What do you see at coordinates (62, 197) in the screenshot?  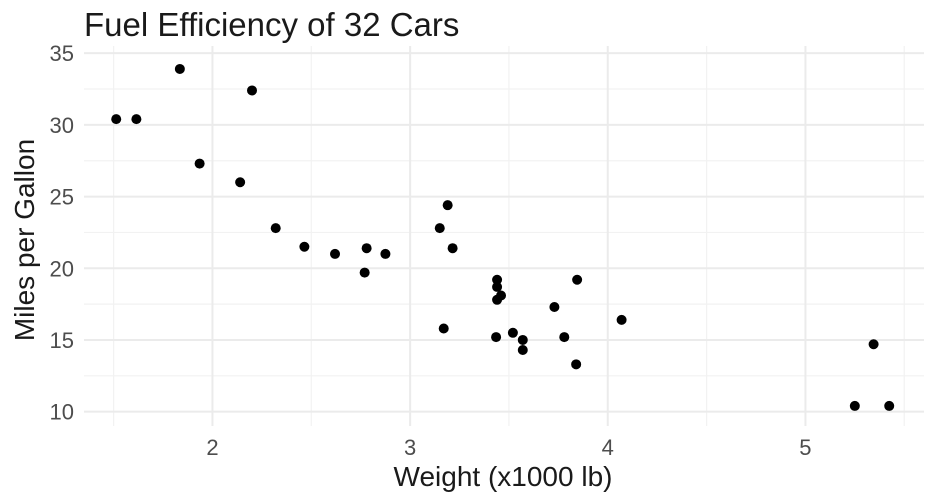 I see `y-tick-label: 25` at bounding box center [62, 197].